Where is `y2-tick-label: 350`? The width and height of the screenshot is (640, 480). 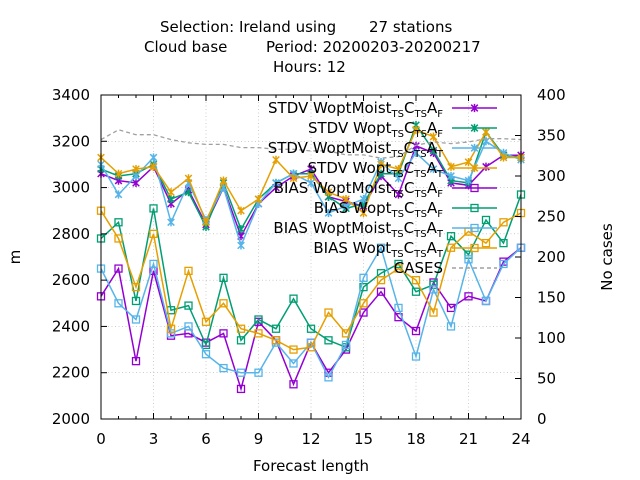 y2-tick-label: 350 is located at coordinates (551, 136).